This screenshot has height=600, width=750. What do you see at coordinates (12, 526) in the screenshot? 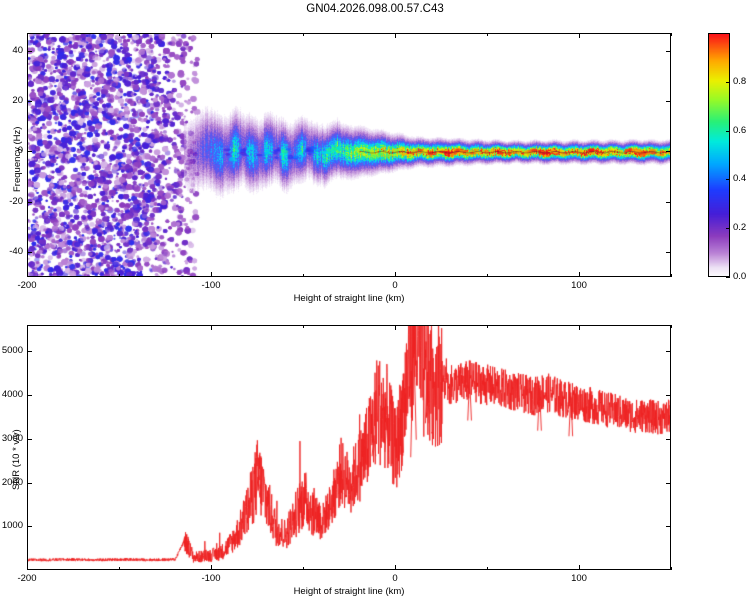
I see `snr-yticklabel: 1000` at bounding box center [12, 526].